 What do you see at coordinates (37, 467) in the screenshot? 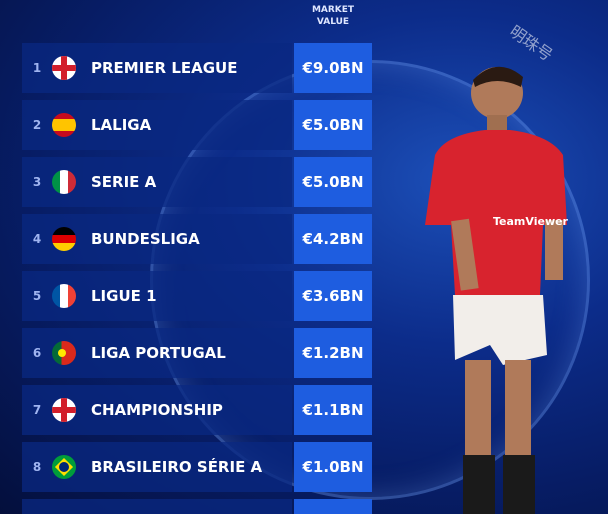
I see `rank: 8` at bounding box center [37, 467].